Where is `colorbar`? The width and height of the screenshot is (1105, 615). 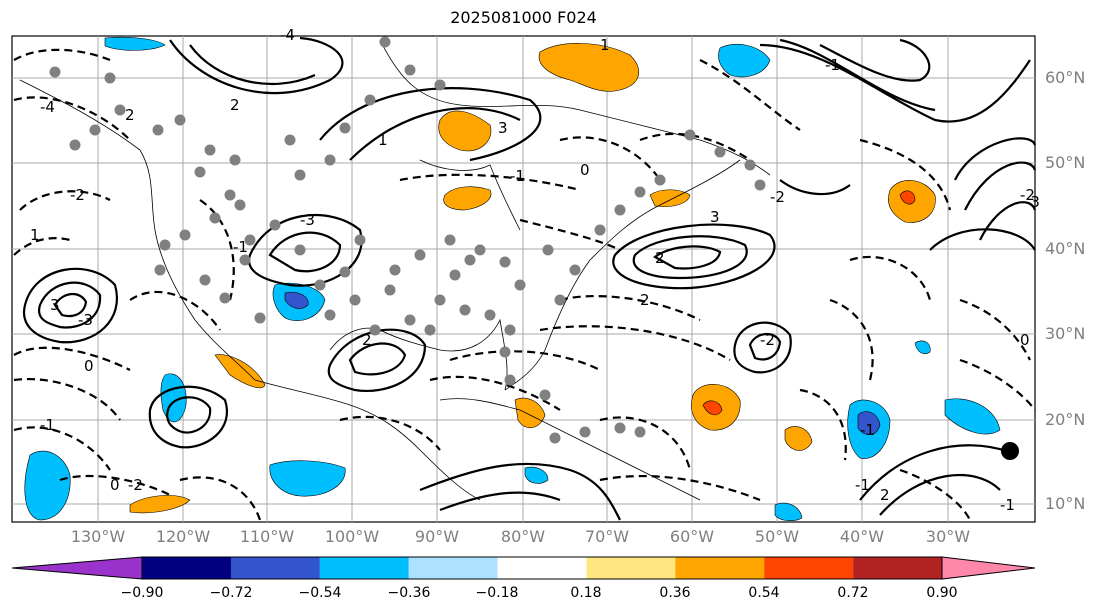 colorbar is located at coordinates (523, 568).